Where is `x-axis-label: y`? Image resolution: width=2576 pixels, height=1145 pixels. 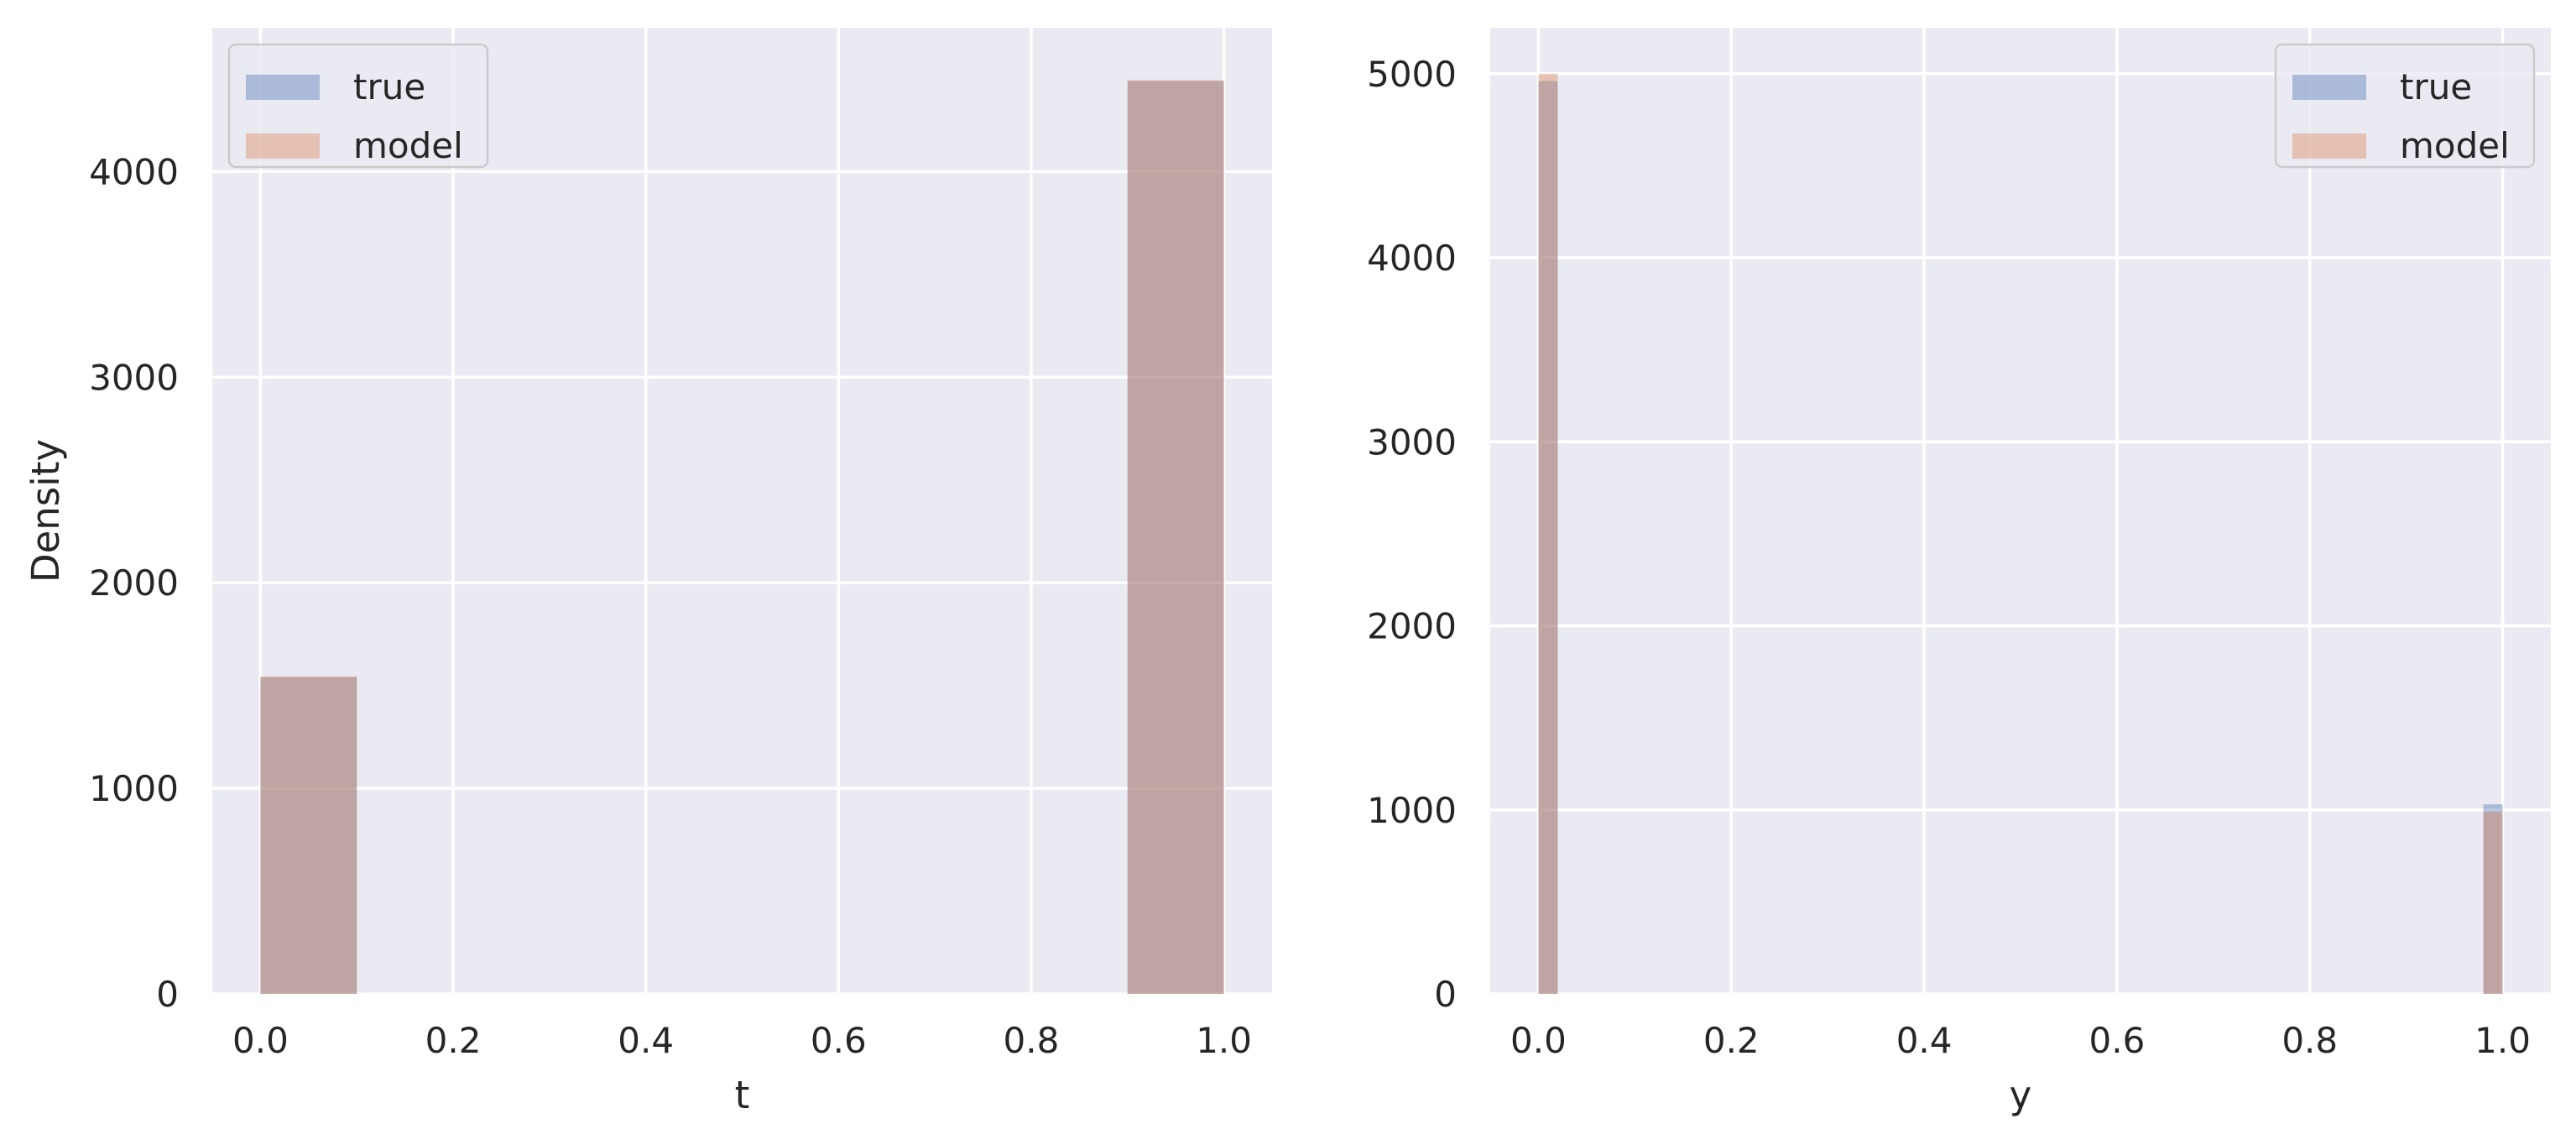
x-axis-label: y is located at coordinates (2021, 1095).